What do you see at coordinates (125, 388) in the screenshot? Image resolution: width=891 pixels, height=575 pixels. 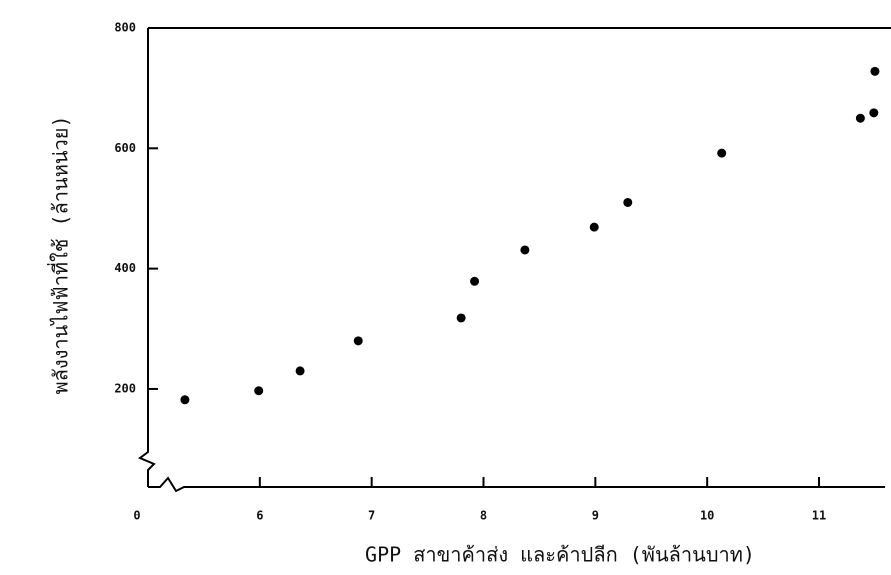 I see `y-tick-label: 200` at bounding box center [125, 388].